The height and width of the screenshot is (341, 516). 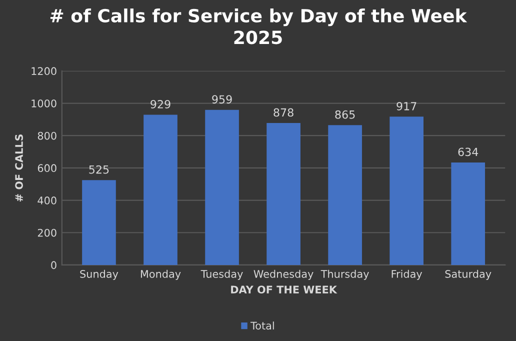 I want to click on x-tick-label: Sunday, so click(x=99, y=275).